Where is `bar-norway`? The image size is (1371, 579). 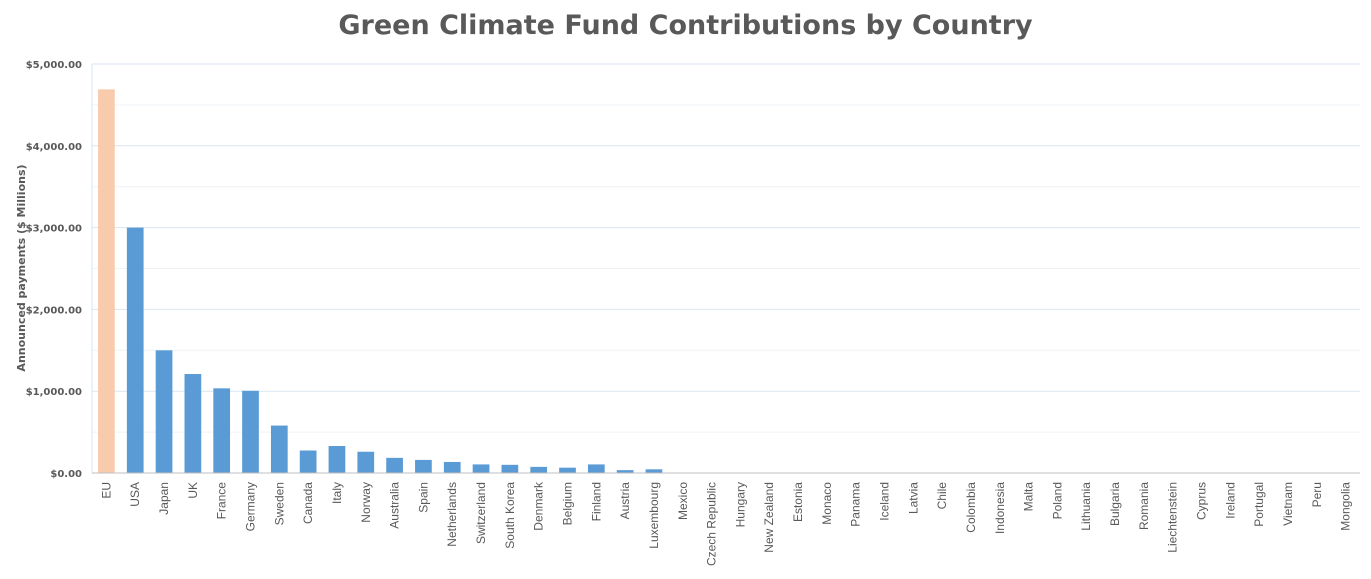
bar-norway is located at coordinates (366, 462).